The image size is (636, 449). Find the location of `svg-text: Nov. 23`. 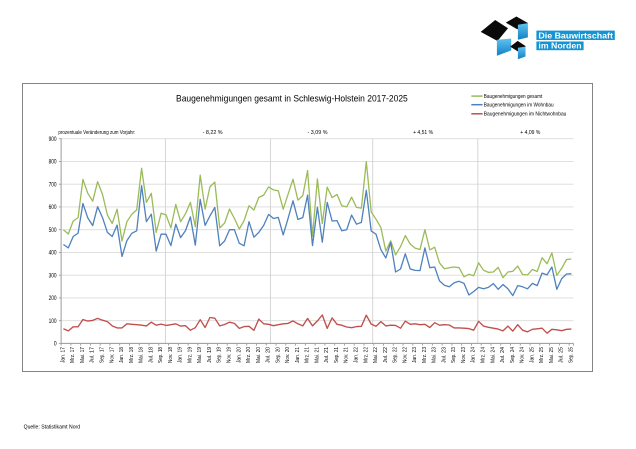

svg-text: Nov. 23 is located at coordinates (464, 355).